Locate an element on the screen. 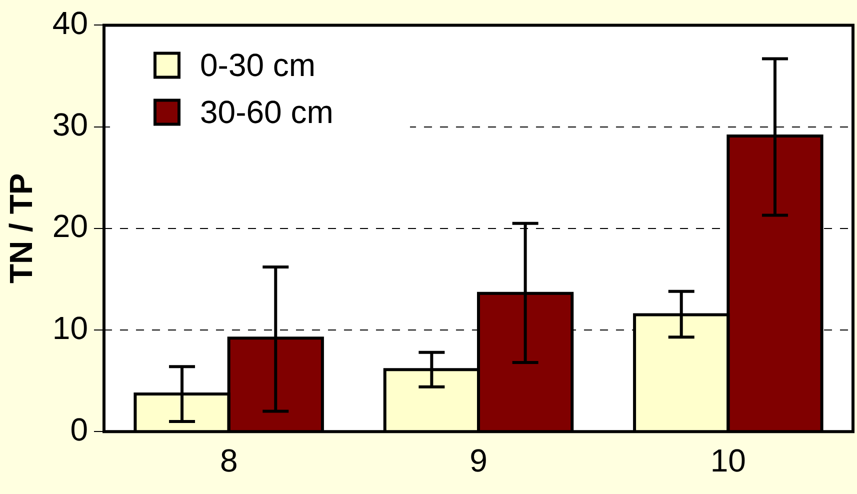  x-tick-label: 9 is located at coordinates (479, 460).